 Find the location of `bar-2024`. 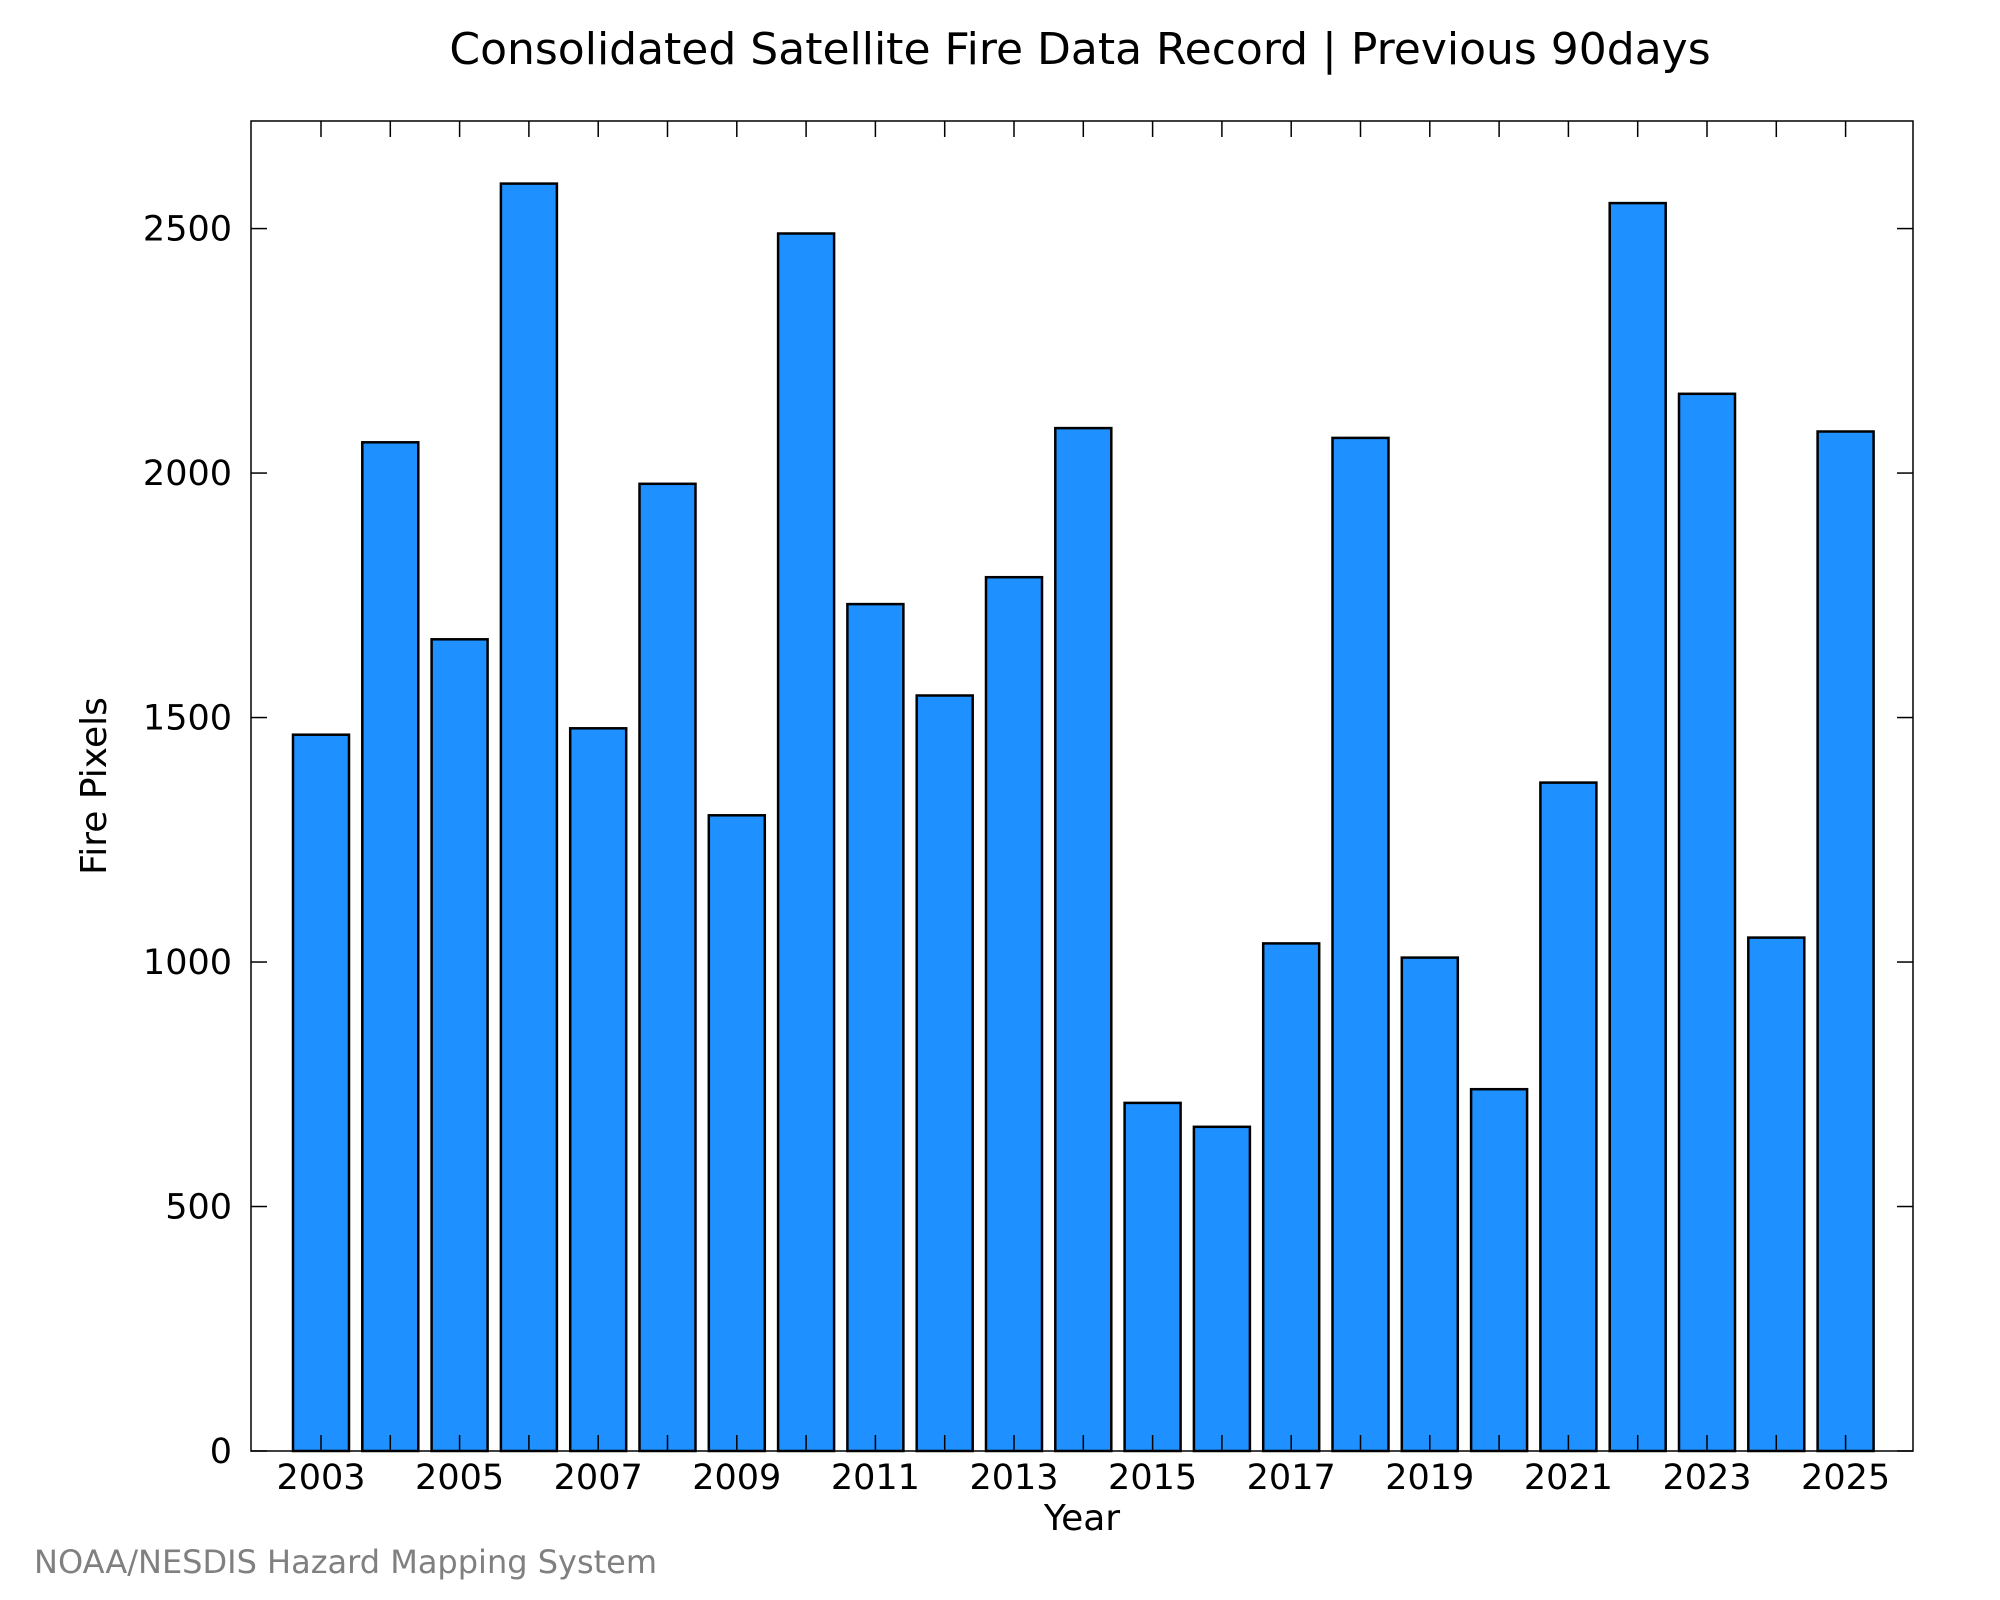

bar-2024 is located at coordinates (1776, 1194).